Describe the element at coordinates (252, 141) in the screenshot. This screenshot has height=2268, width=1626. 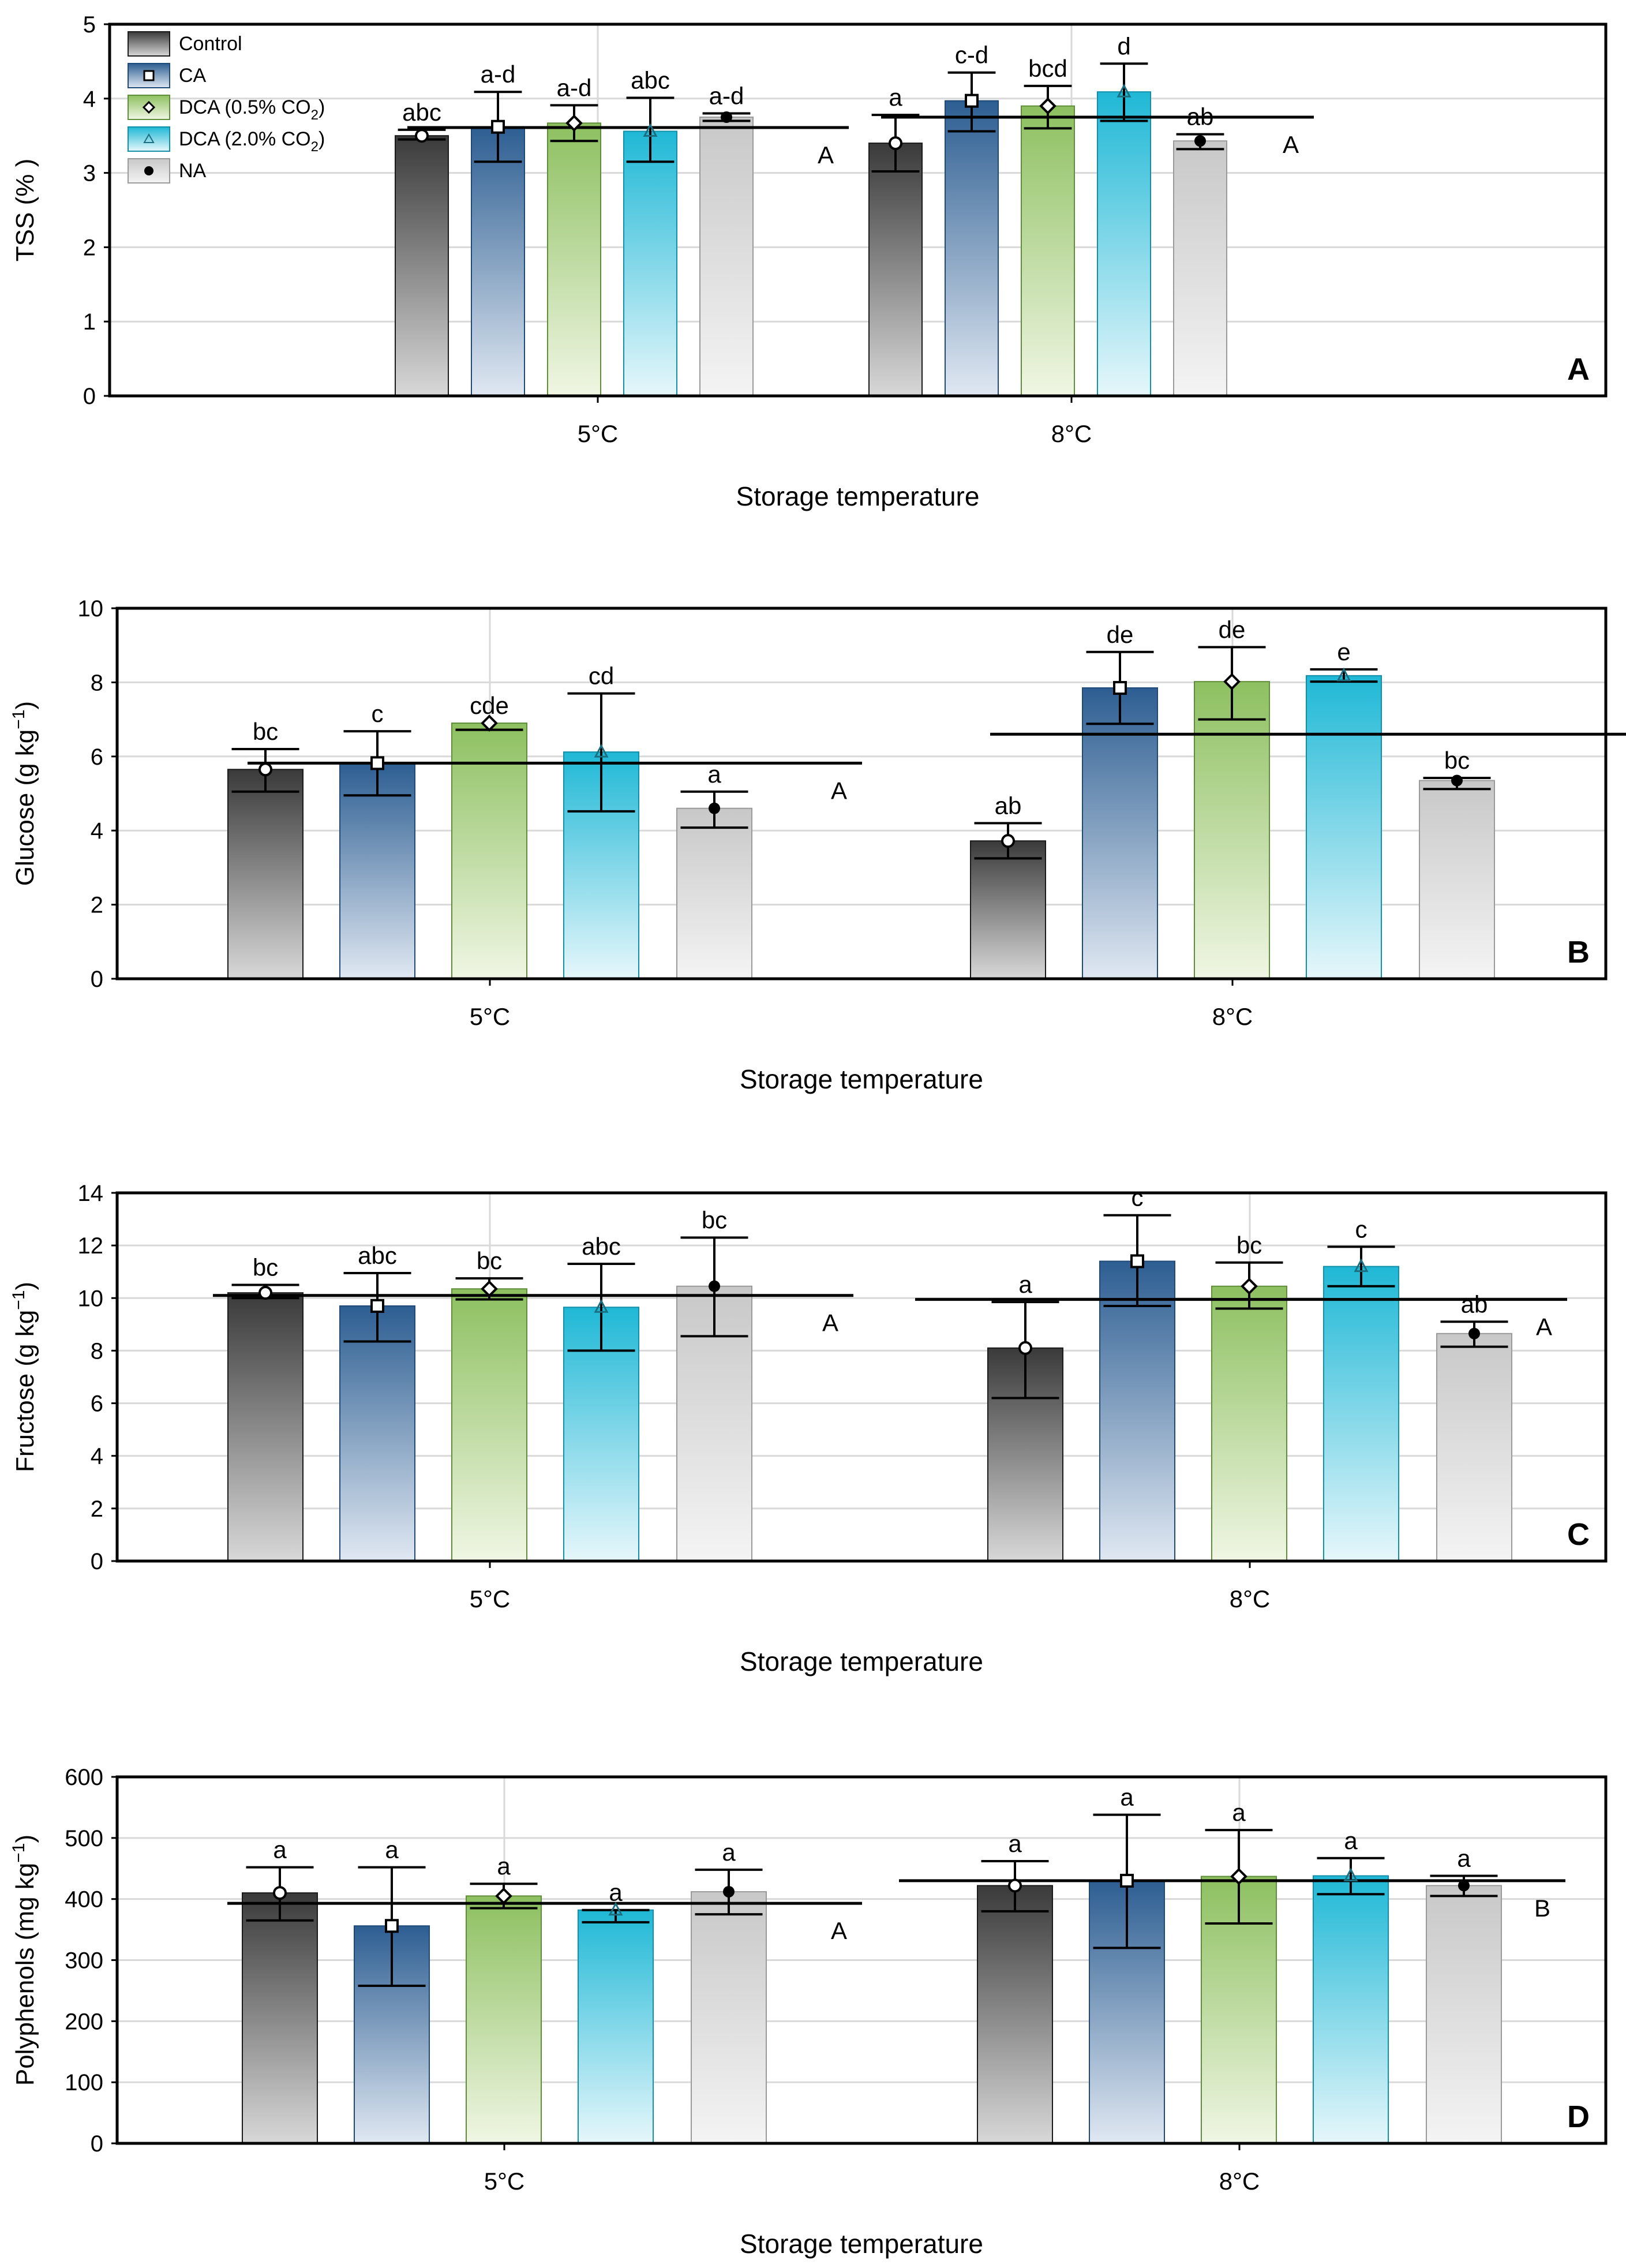
I see `legend-label: DCA (2.0% CO2)` at that location.